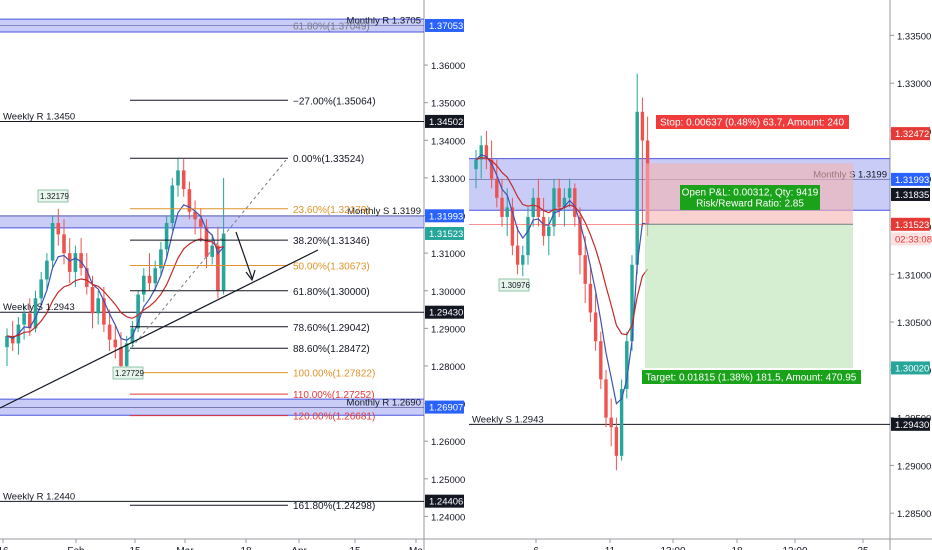 The width and height of the screenshot is (932, 550). Describe the element at coordinates (448, 292) in the screenshot. I see `y-tick-label: 1.30000` at that location.